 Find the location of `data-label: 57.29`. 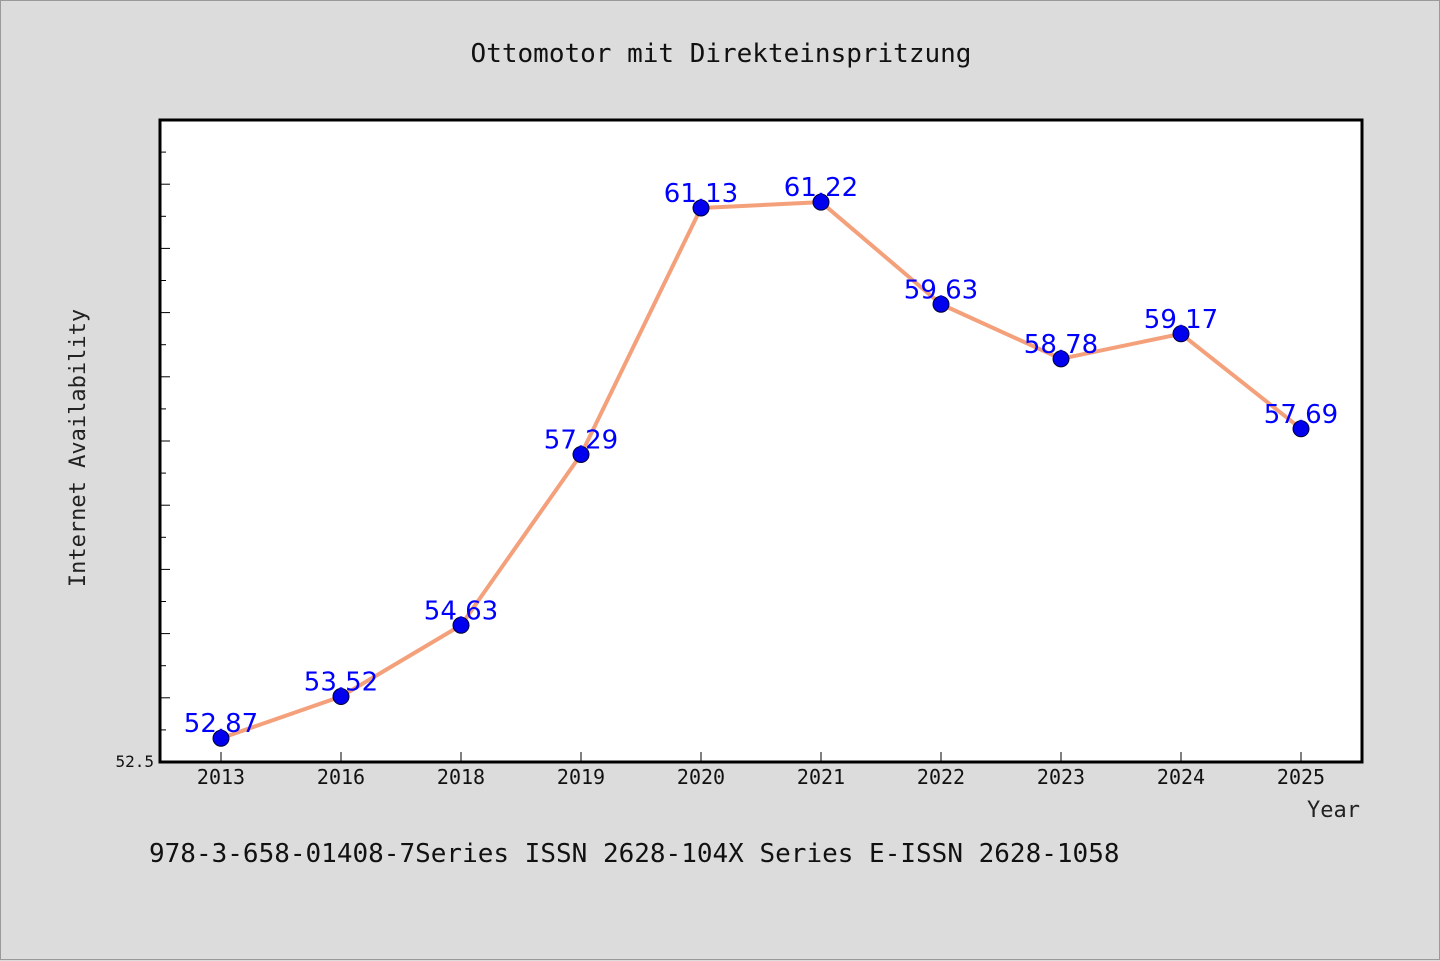

data-label: 57.29 is located at coordinates (581, 440).